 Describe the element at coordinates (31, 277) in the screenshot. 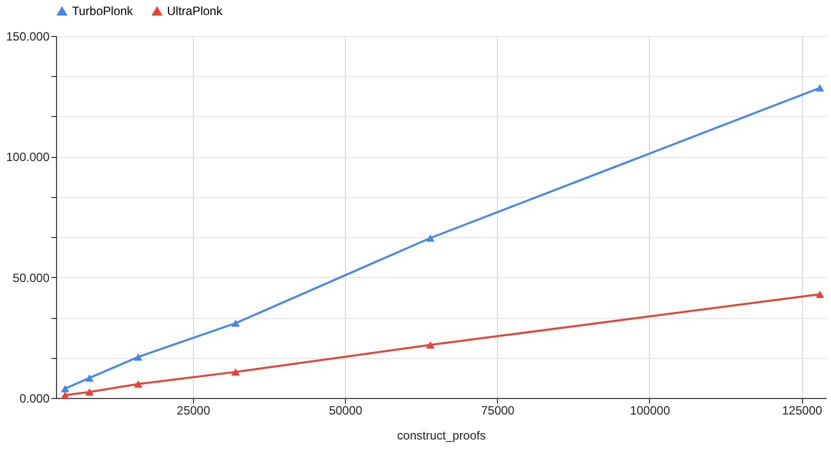

I see `y-tick-label: 50.000` at that location.